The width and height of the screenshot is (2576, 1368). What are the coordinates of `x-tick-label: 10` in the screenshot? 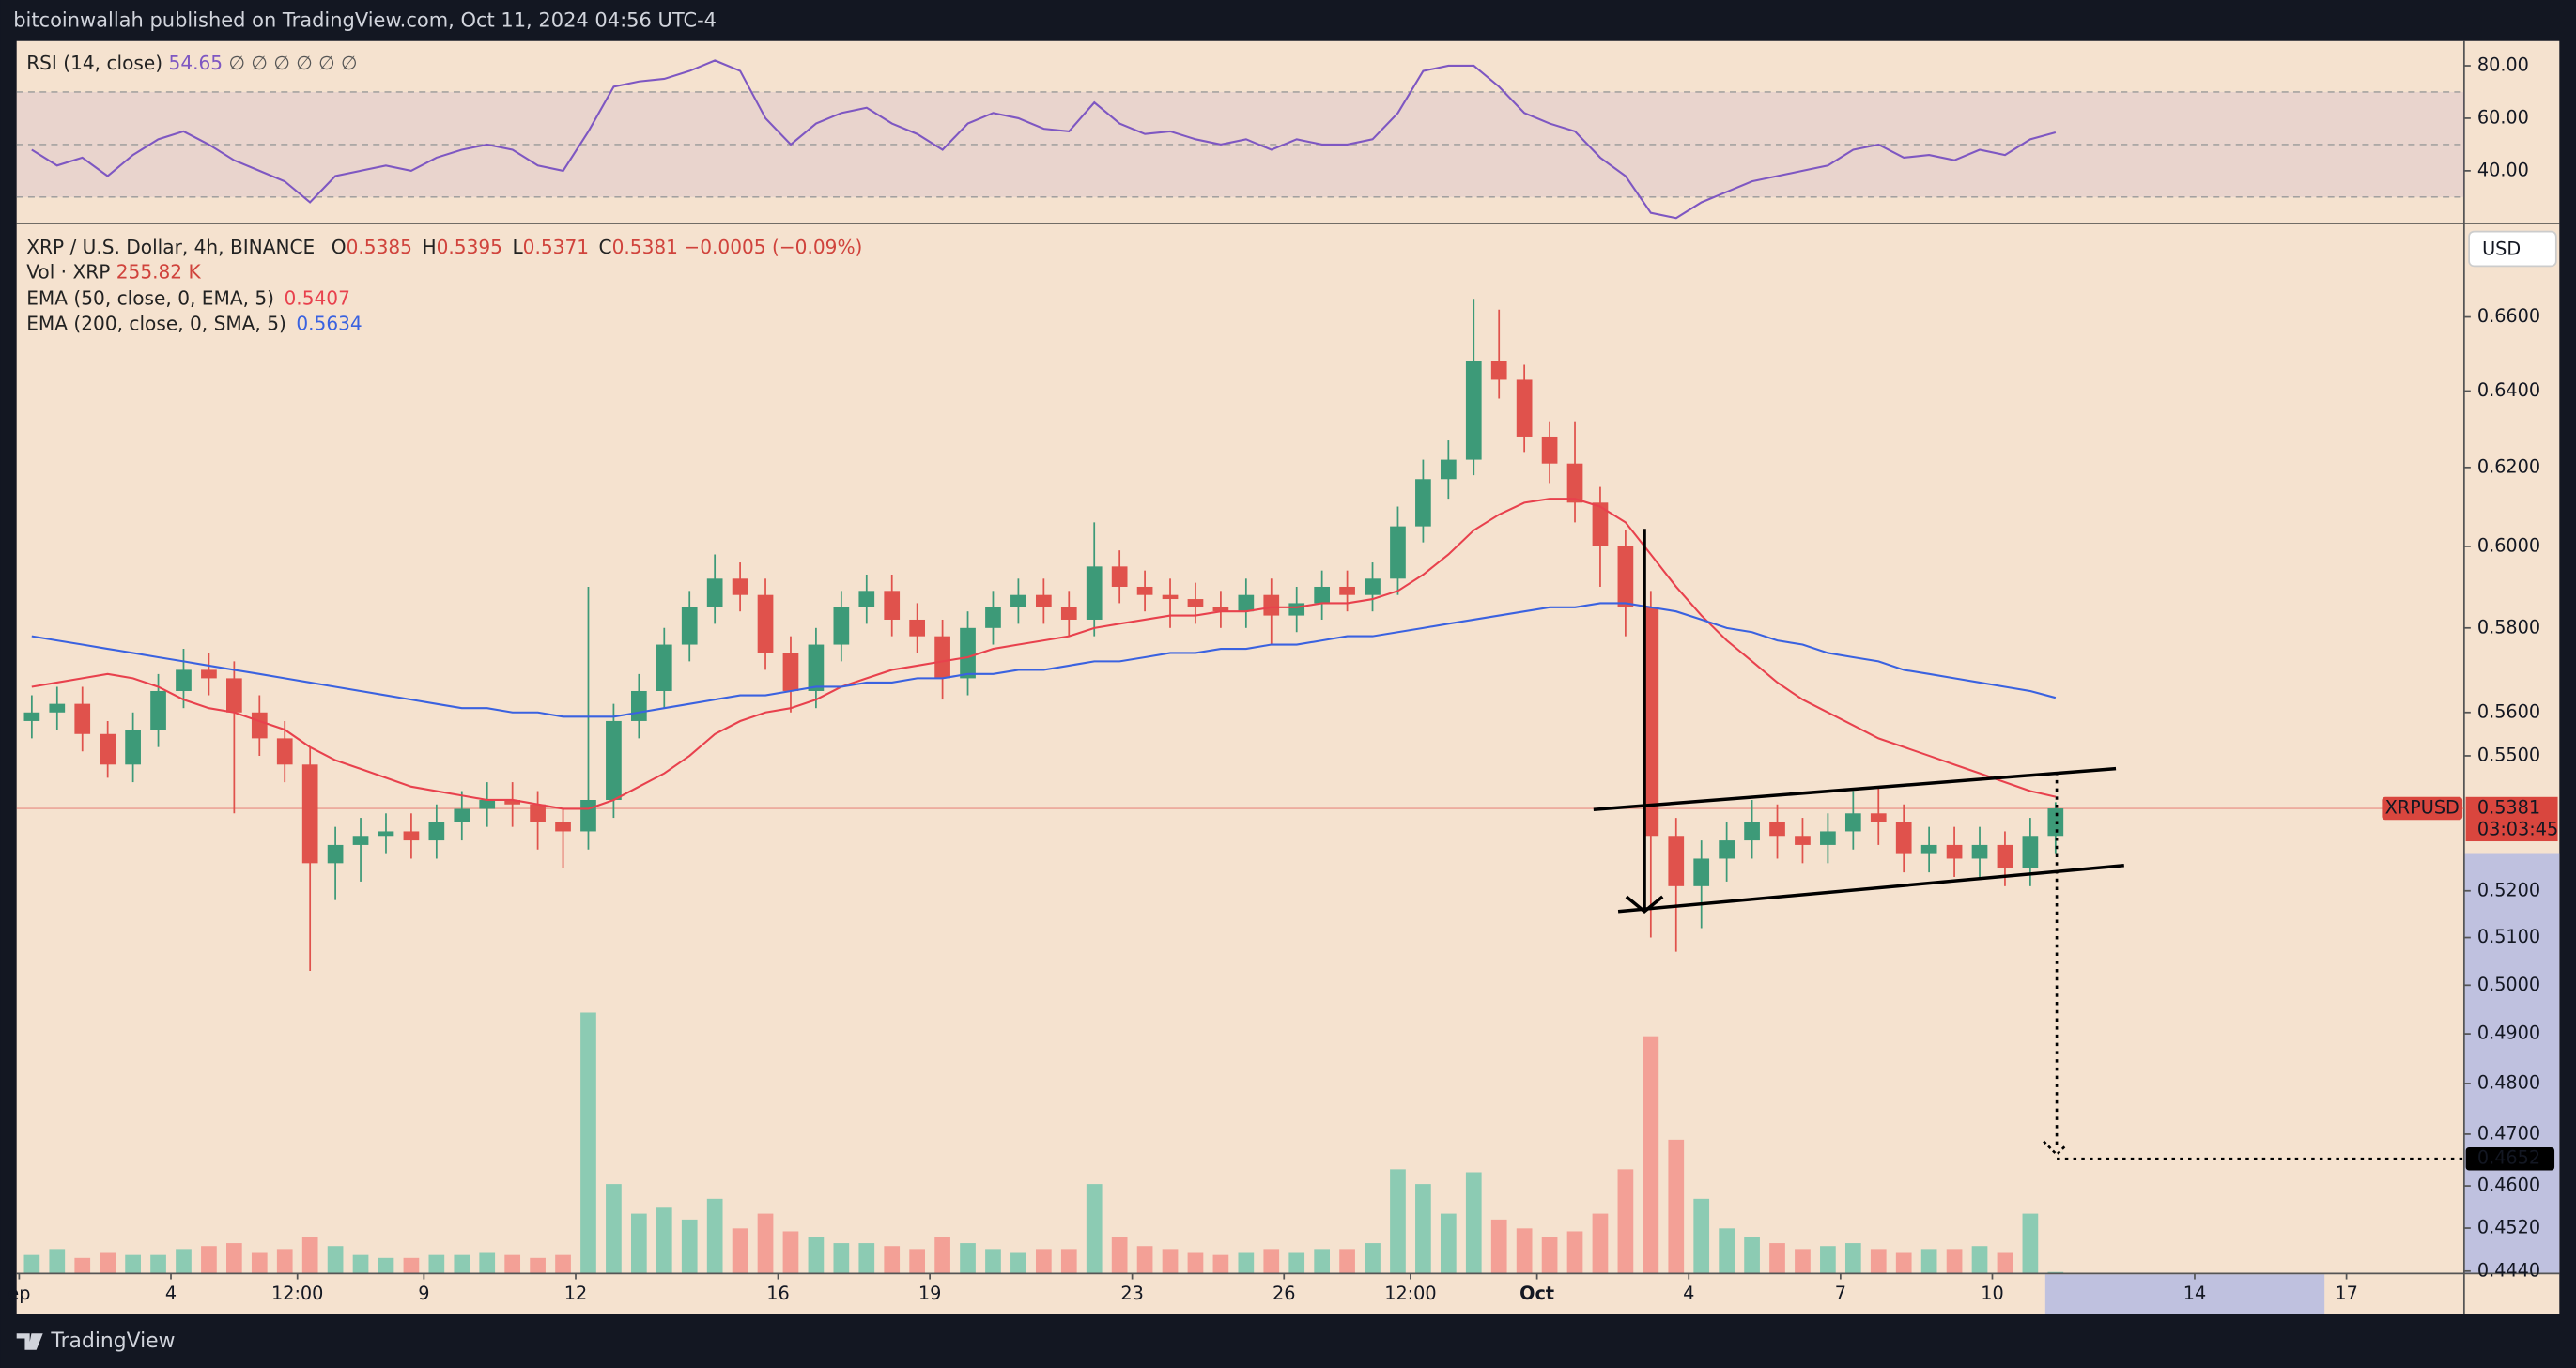 It's located at (1992, 1293).